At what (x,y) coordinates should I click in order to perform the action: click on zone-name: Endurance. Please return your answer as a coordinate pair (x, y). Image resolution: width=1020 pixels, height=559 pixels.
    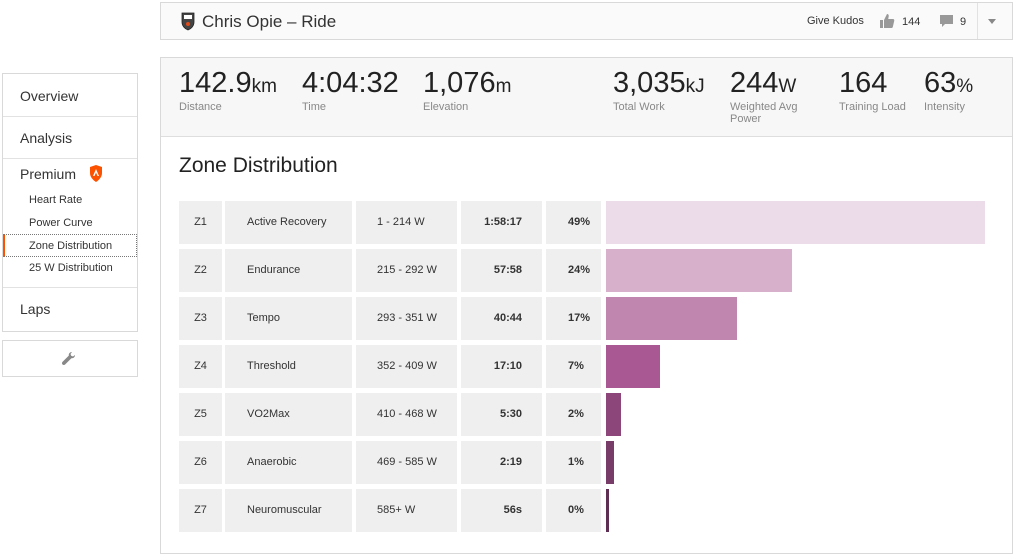
    Looking at the image, I should click on (288, 270).